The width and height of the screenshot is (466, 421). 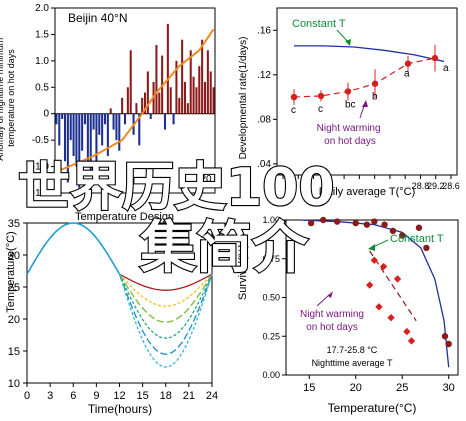 I want to click on day-curve, so click(x=73, y=248).